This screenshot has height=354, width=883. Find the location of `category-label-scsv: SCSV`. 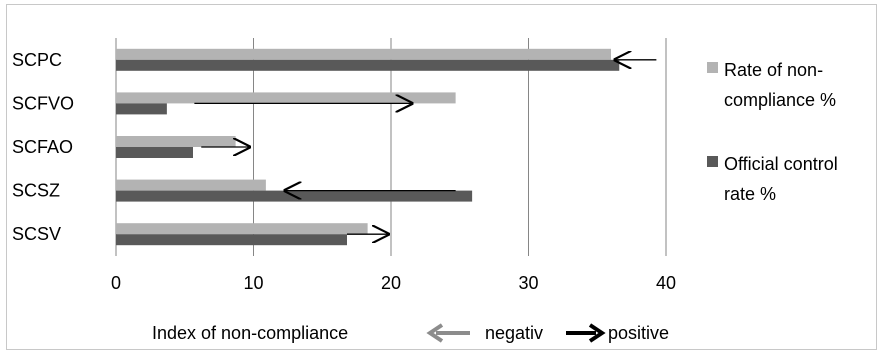

category-label-scsv: SCSV is located at coordinates (36, 234).